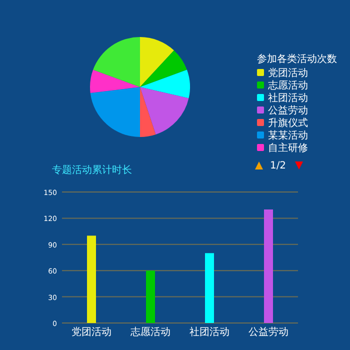 The image size is (350, 350). Describe the element at coordinates (278, 166) in the screenshot. I see `text: 1/2` at that location.